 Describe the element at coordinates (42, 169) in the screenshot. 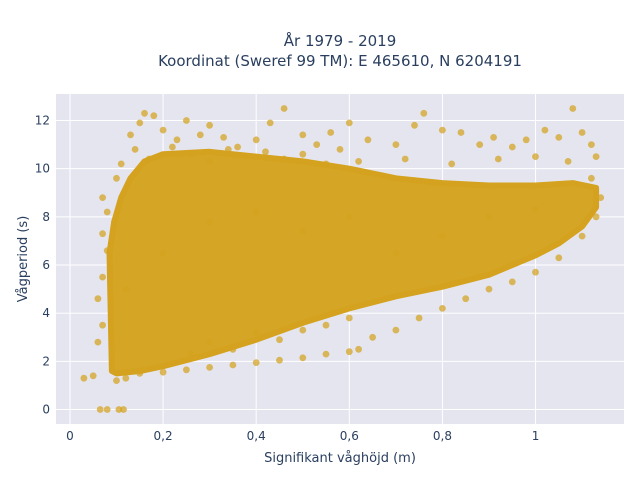

I see `y-tick-label: 10` at that location.